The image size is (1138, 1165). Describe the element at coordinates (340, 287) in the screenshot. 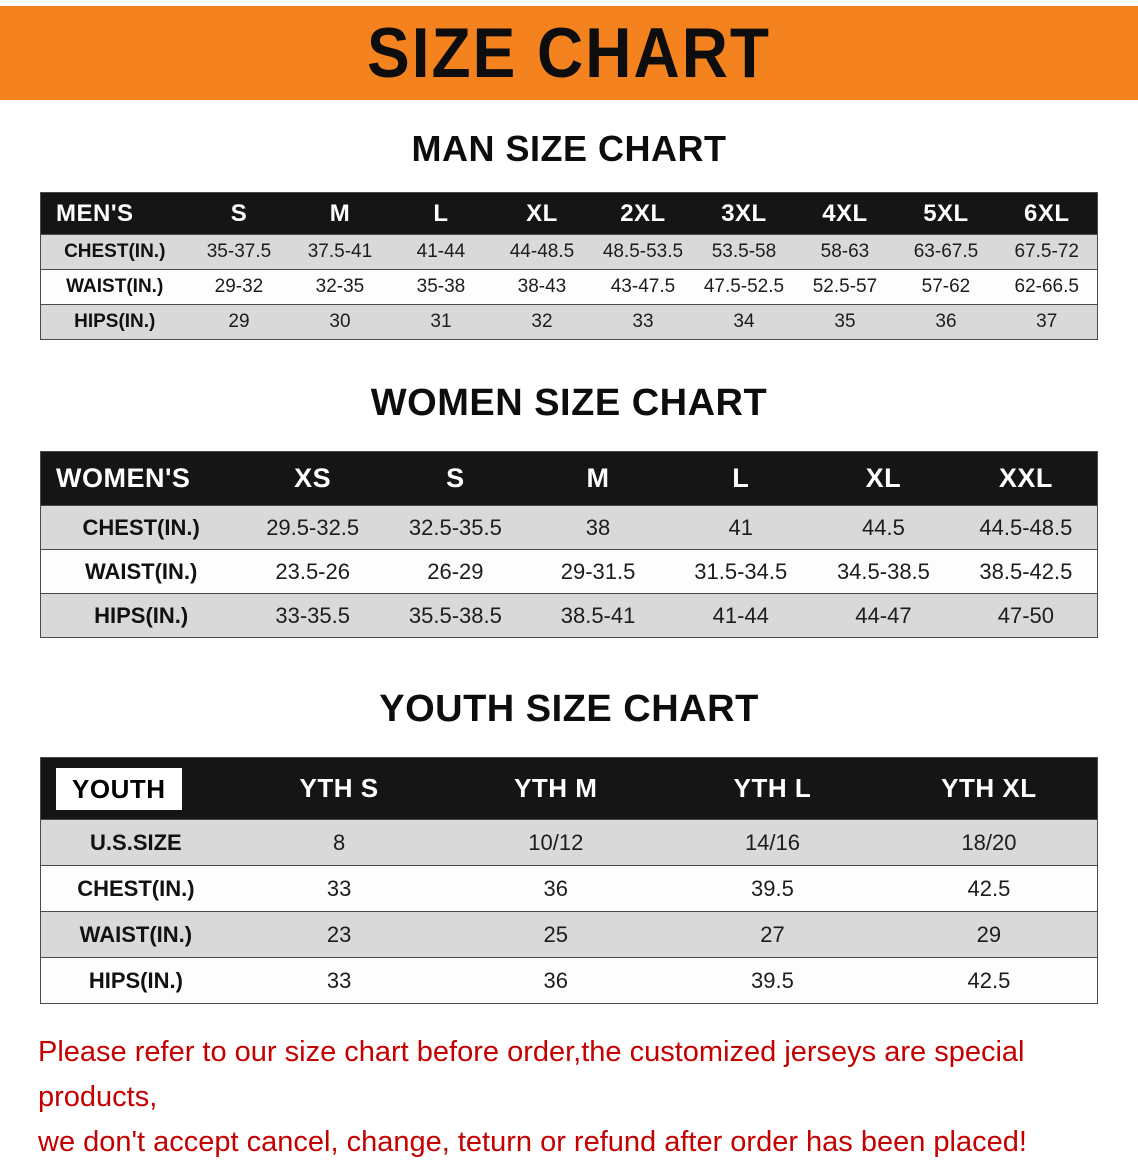

I see `measurement-value: 32-35` at that location.